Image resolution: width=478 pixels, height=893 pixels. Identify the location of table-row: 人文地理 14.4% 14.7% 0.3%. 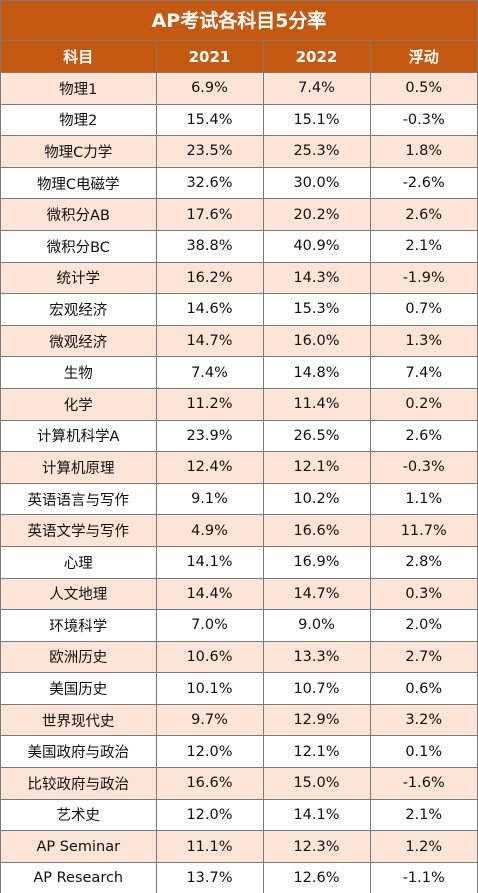
(239, 594).